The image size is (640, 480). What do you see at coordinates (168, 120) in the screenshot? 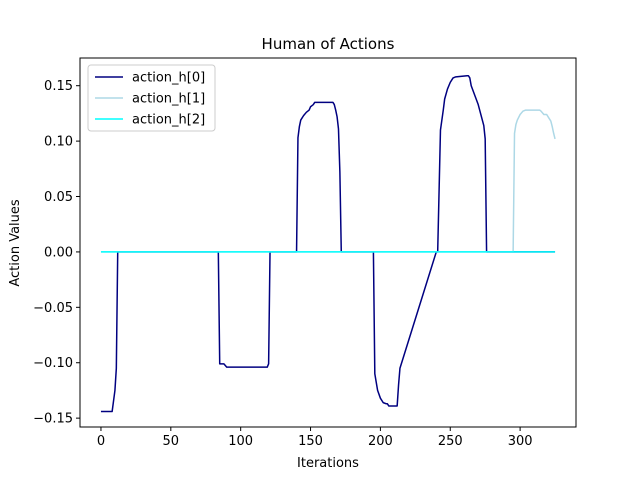
I see `legend-label-2: action_h[2]` at bounding box center [168, 120].